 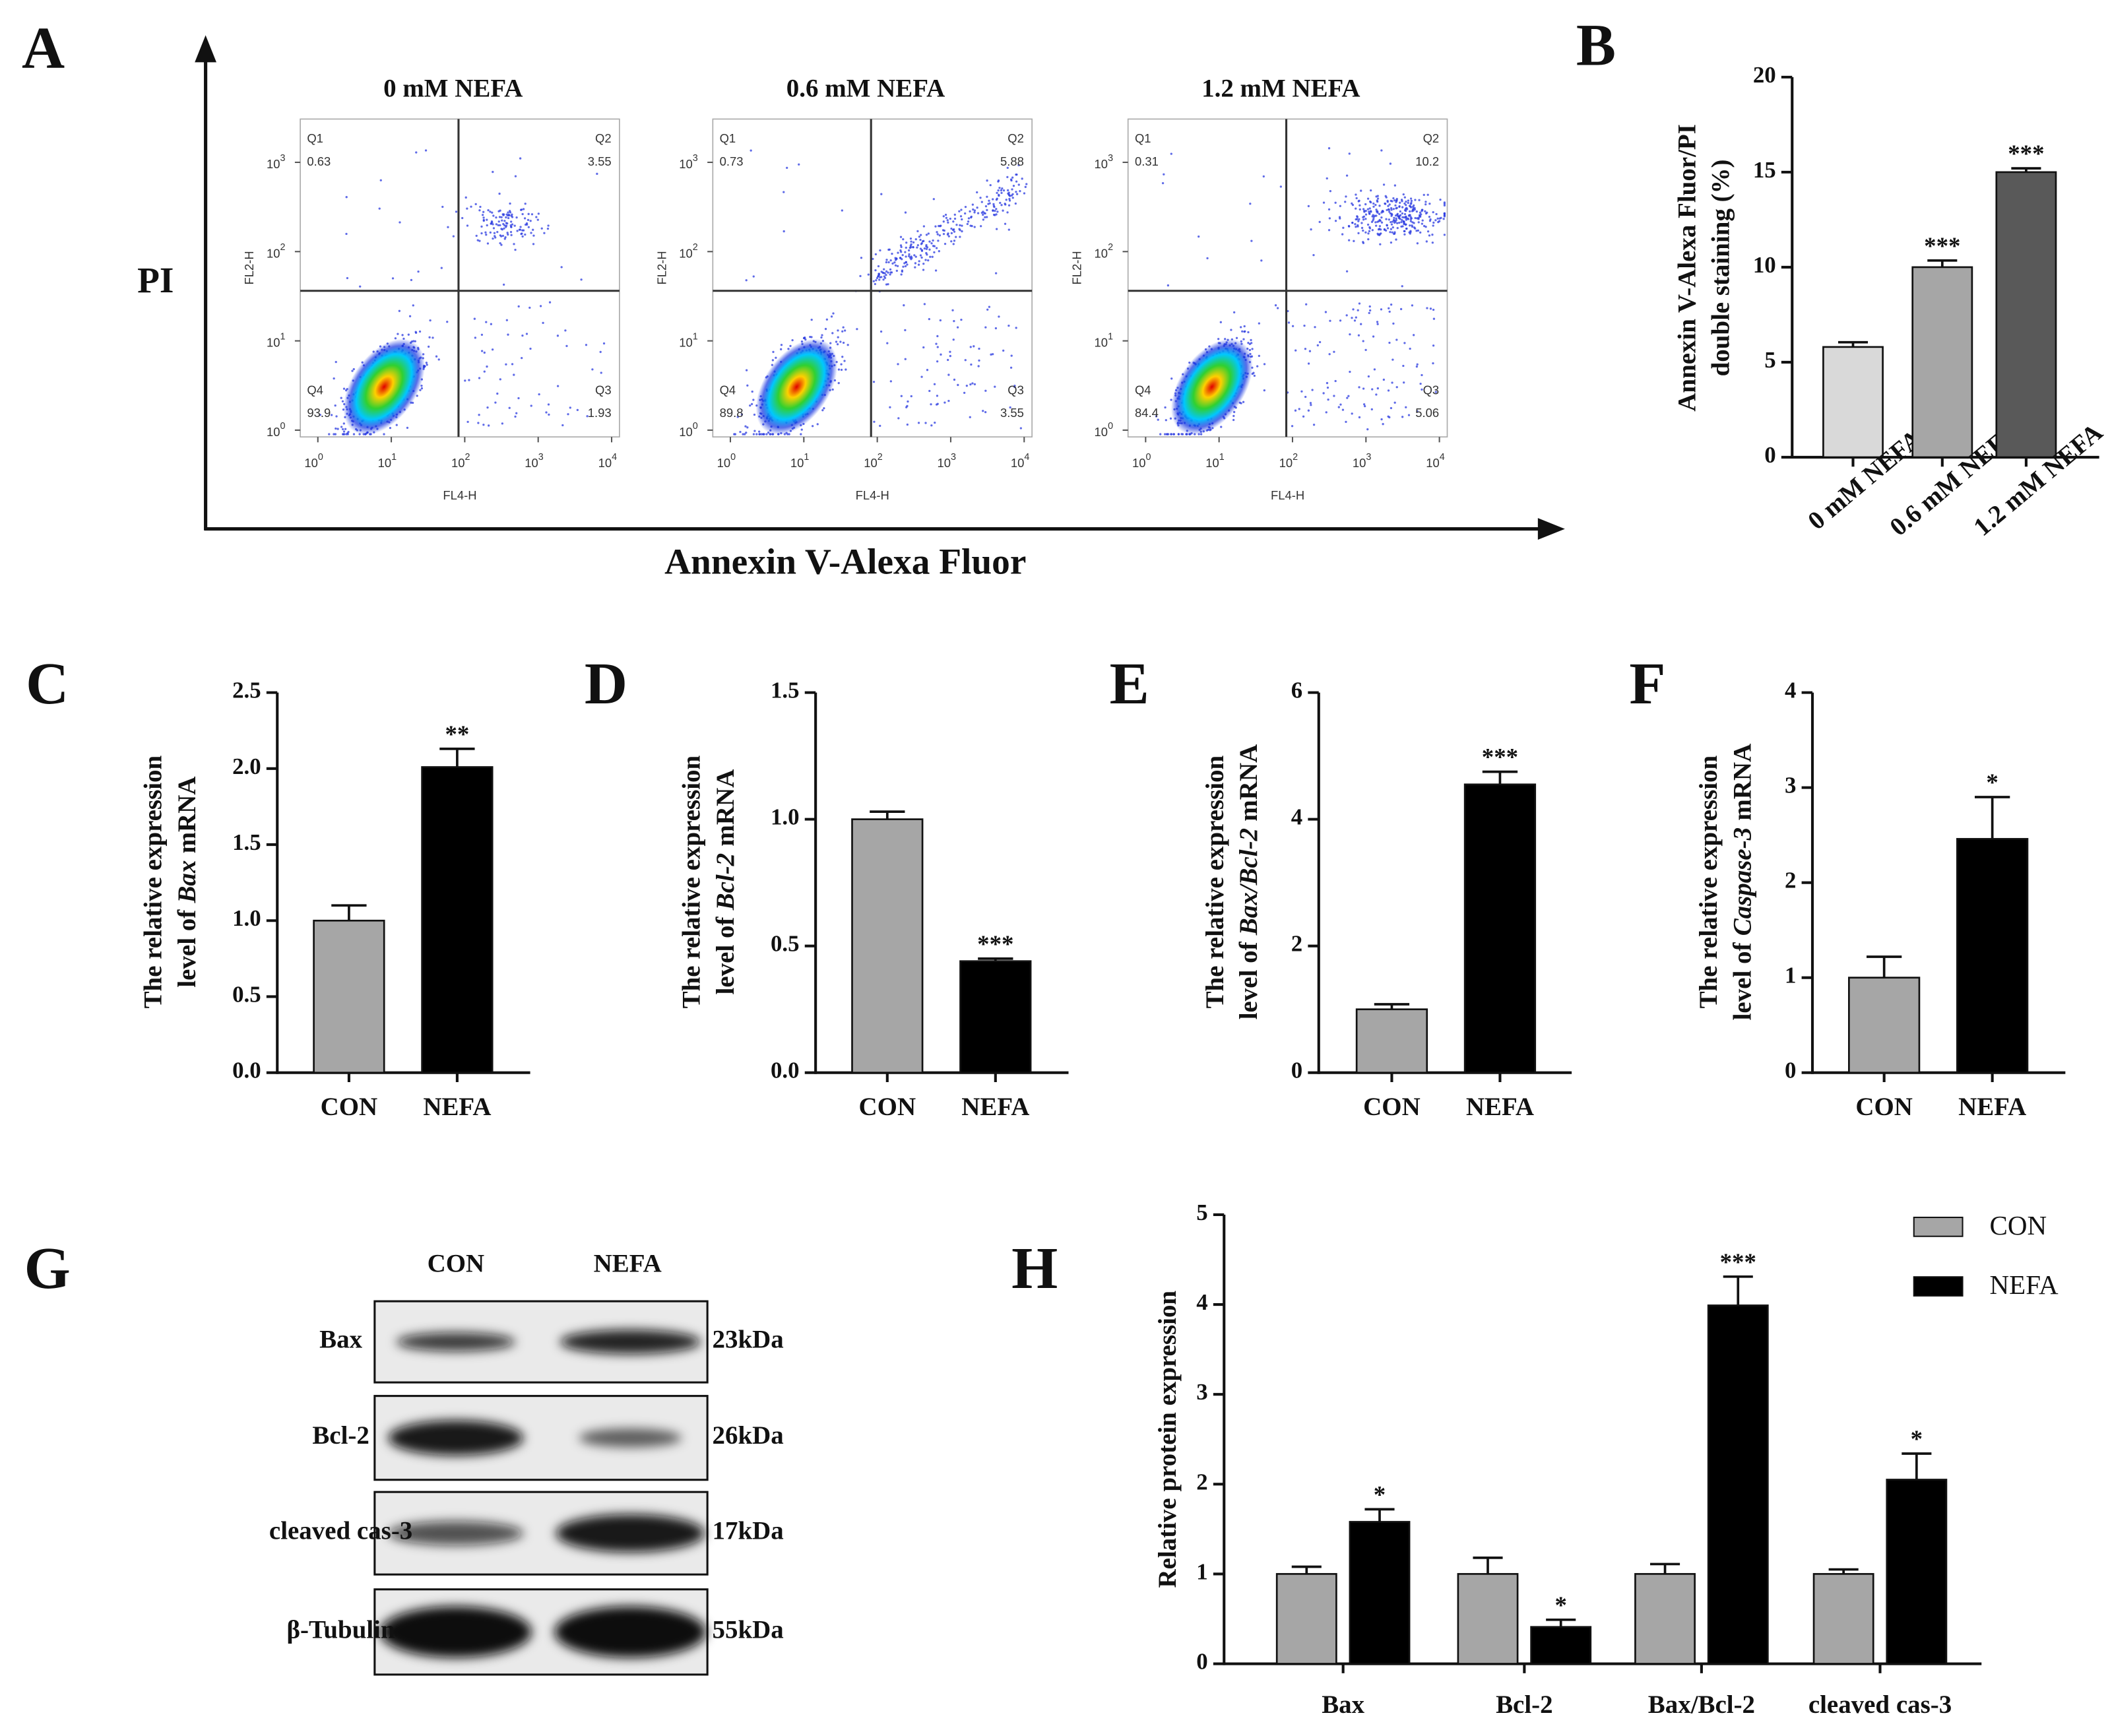 What do you see at coordinates (1442, 457) in the screenshot?
I see `tick-exponent: 4` at bounding box center [1442, 457].